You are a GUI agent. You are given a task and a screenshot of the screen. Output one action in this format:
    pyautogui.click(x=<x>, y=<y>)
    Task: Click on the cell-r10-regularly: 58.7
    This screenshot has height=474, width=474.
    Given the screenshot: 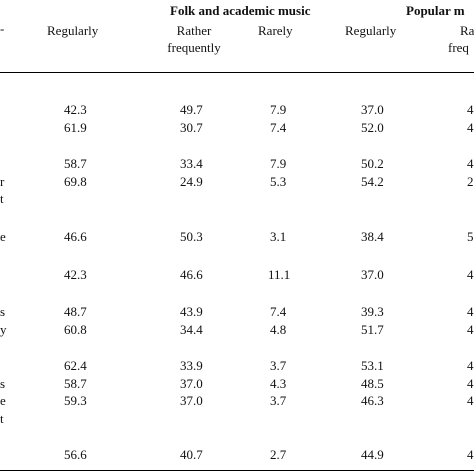 What is the action you would take?
    pyautogui.click(x=75, y=383)
    